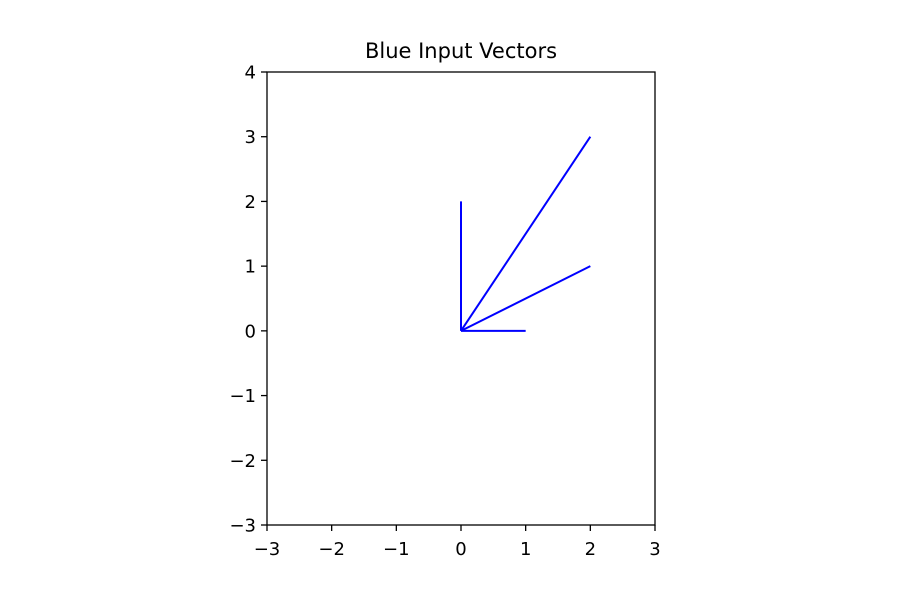  What do you see at coordinates (267, 549) in the screenshot?
I see `x-tick-label: −3` at bounding box center [267, 549].